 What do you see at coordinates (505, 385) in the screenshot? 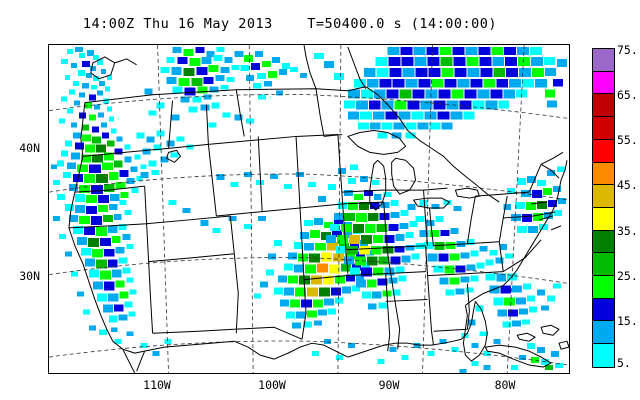
I see `x-axis-tick-80w: 80W` at bounding box center [505, 385].